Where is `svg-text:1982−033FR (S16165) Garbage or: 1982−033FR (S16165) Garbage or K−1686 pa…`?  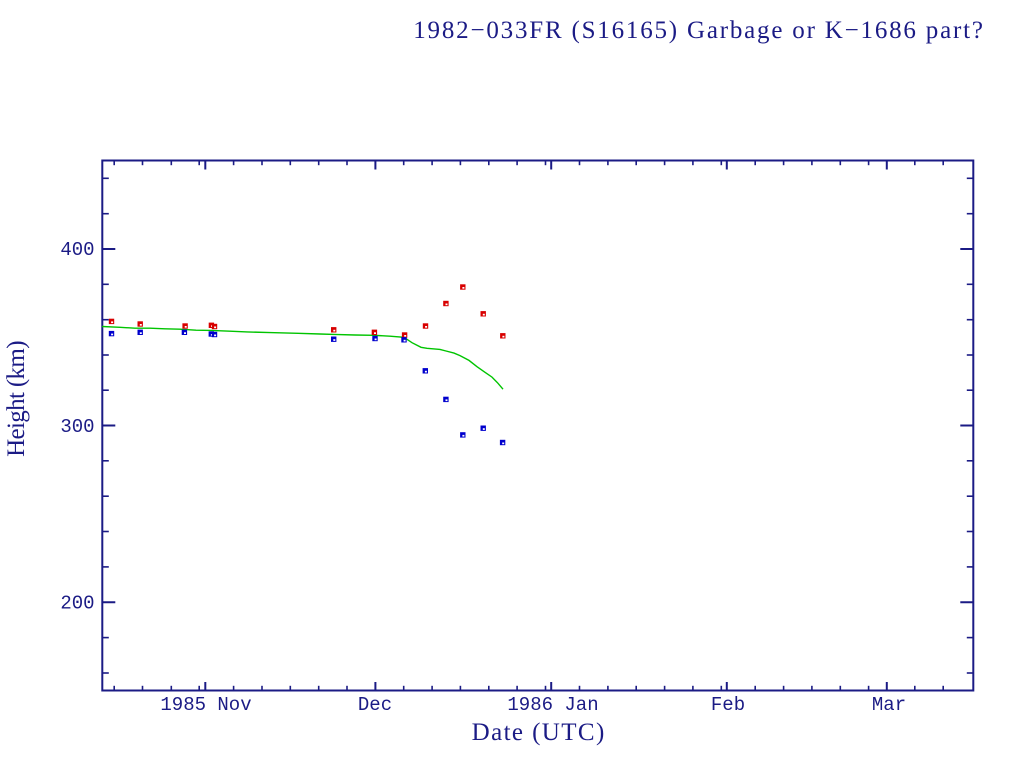 svg-text:1982−033FR (S16165) Garbage or: 1982−033FR (S16165) Garbage or K−1686 pa… is located at coordinates (699, 30).